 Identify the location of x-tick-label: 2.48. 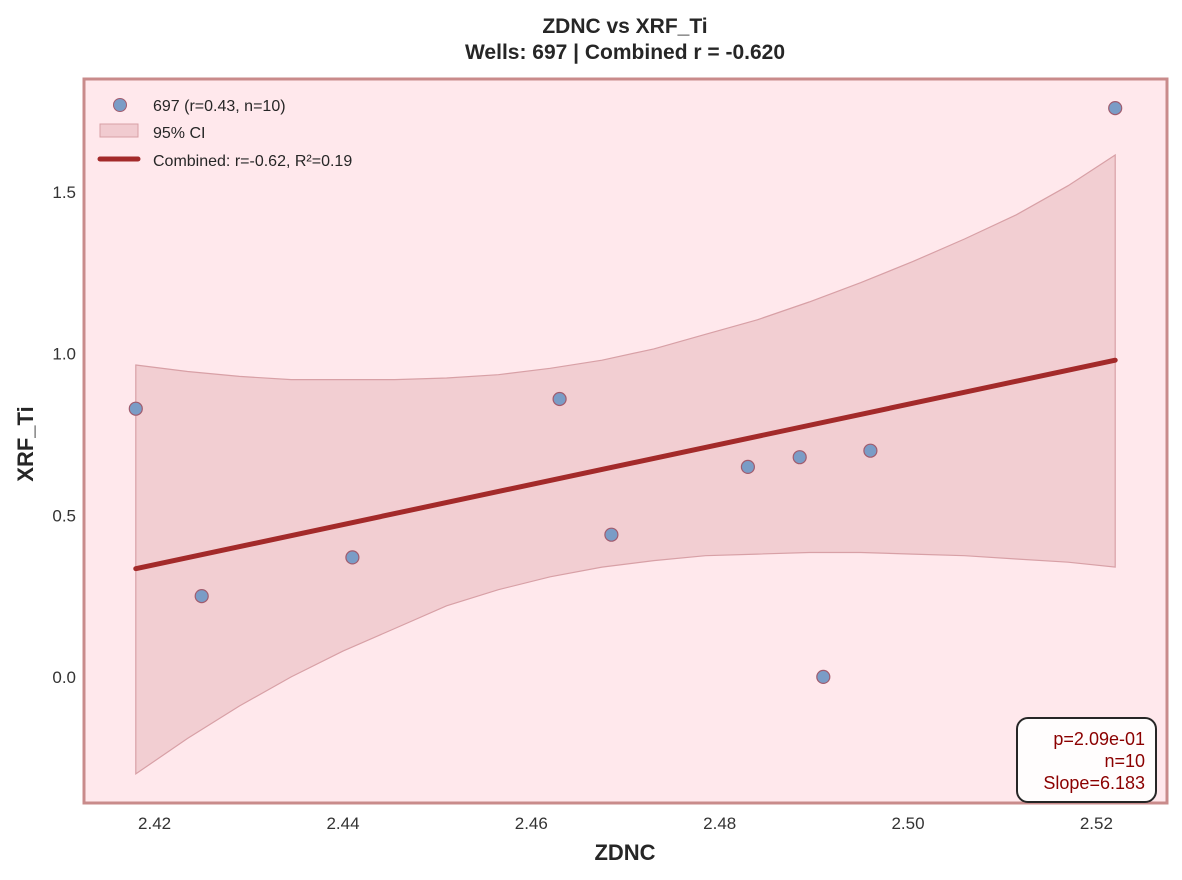
(719, 823).